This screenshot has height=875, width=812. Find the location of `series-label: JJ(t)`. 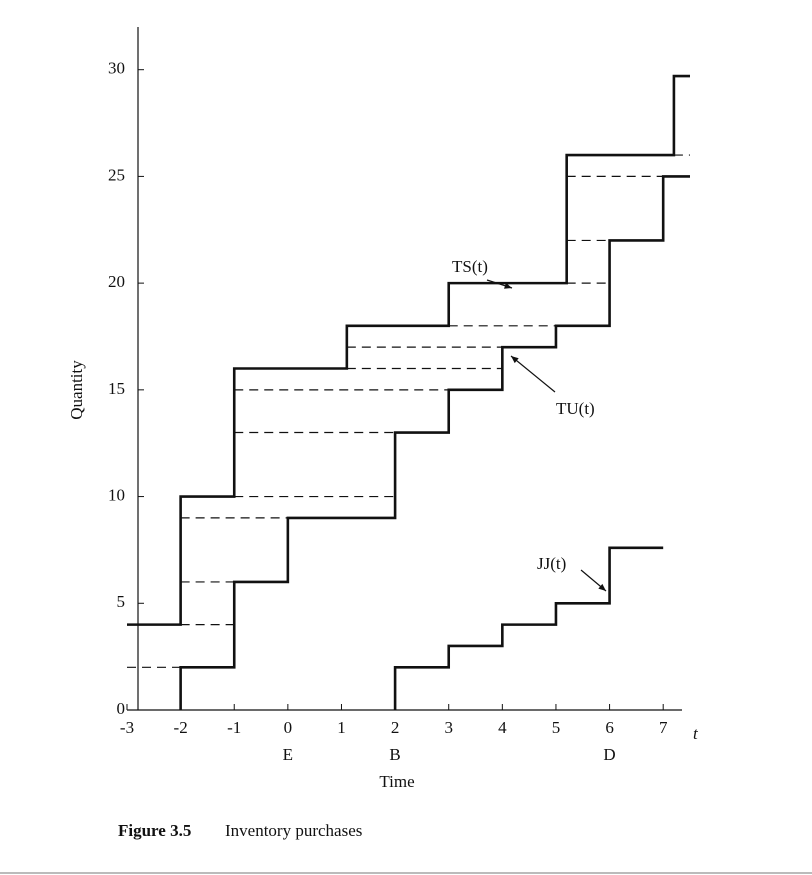

series-label: JJ(t) is located at coordinates (551, 563).